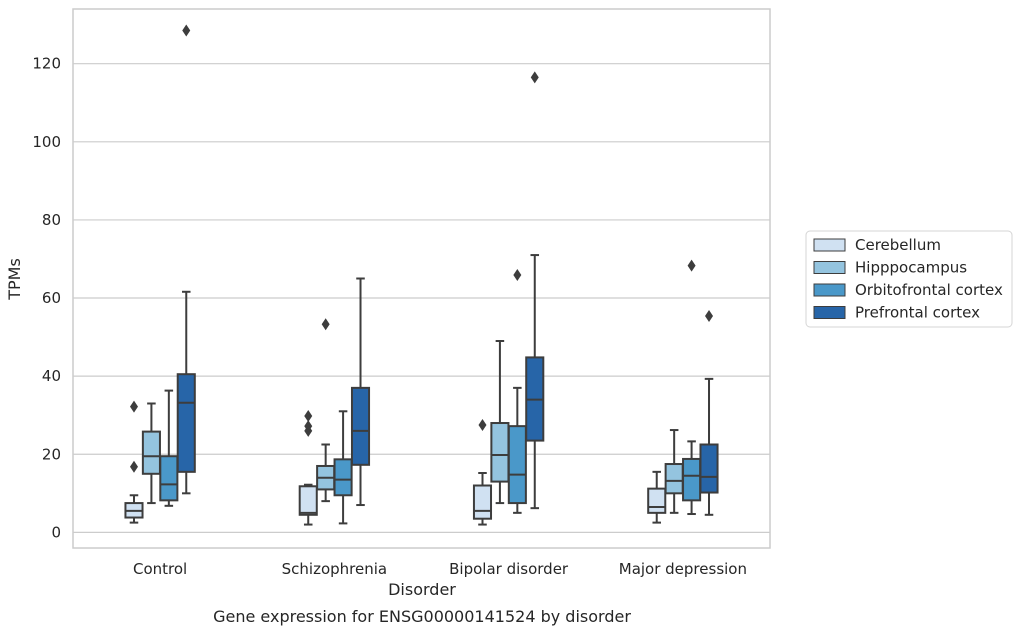 This screenshot has width=1023, height=634. I want to click on legend-item: Orbitofrontal cortex, so click(908, 290).